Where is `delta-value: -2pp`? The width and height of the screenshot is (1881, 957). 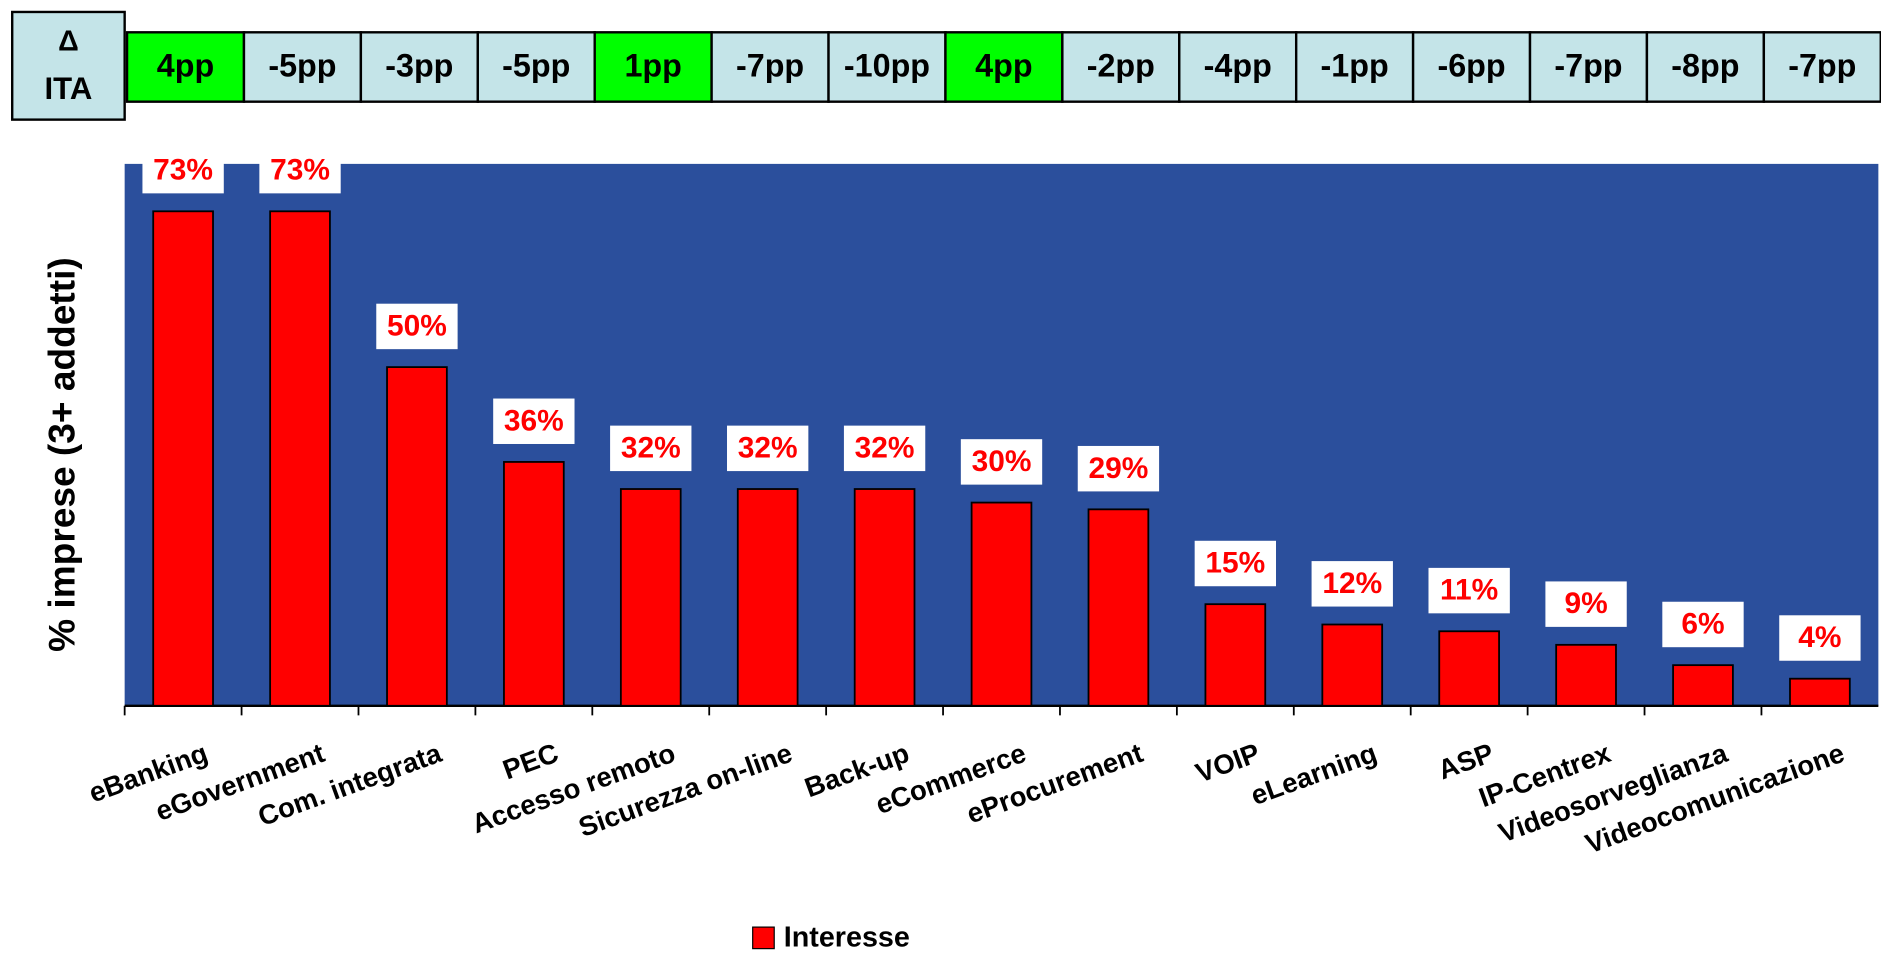
delta-value: -2pp is located at coordinates (1121, 66).